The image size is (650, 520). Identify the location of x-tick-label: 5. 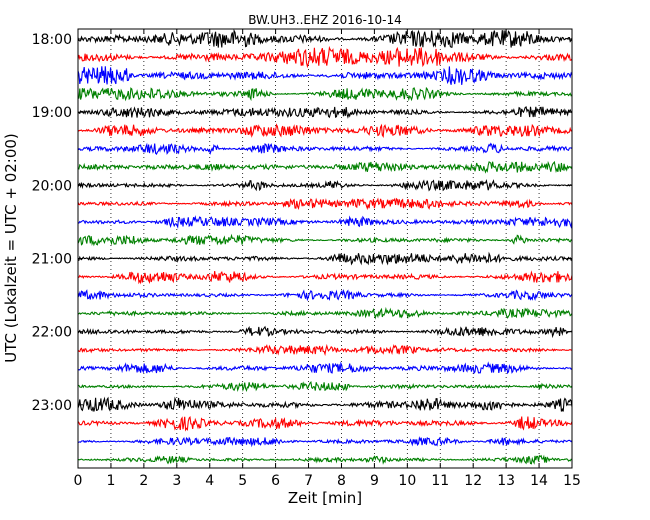
(242, 481).